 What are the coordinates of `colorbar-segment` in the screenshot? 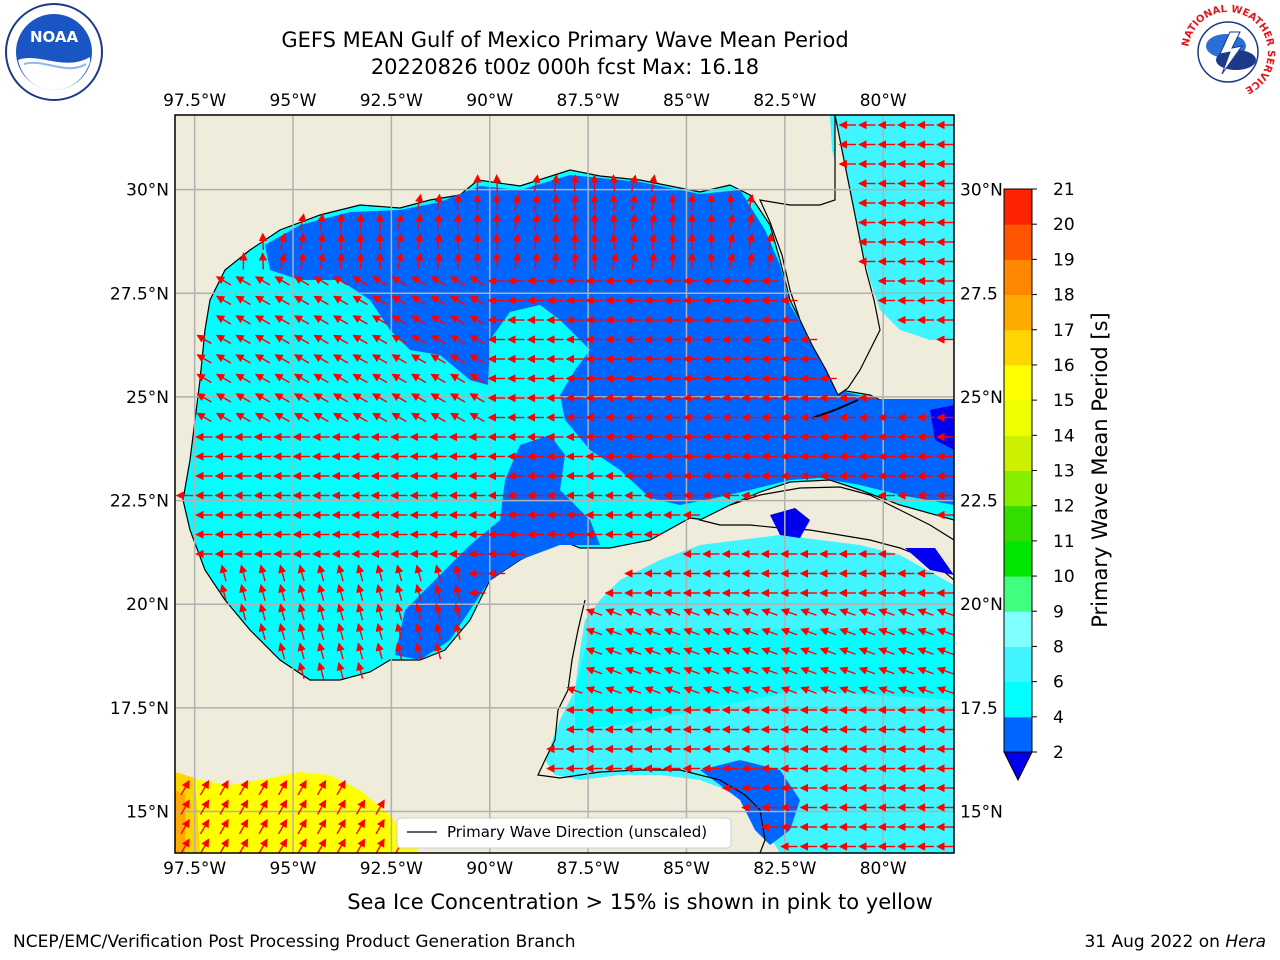 It's located at (1018, 523).